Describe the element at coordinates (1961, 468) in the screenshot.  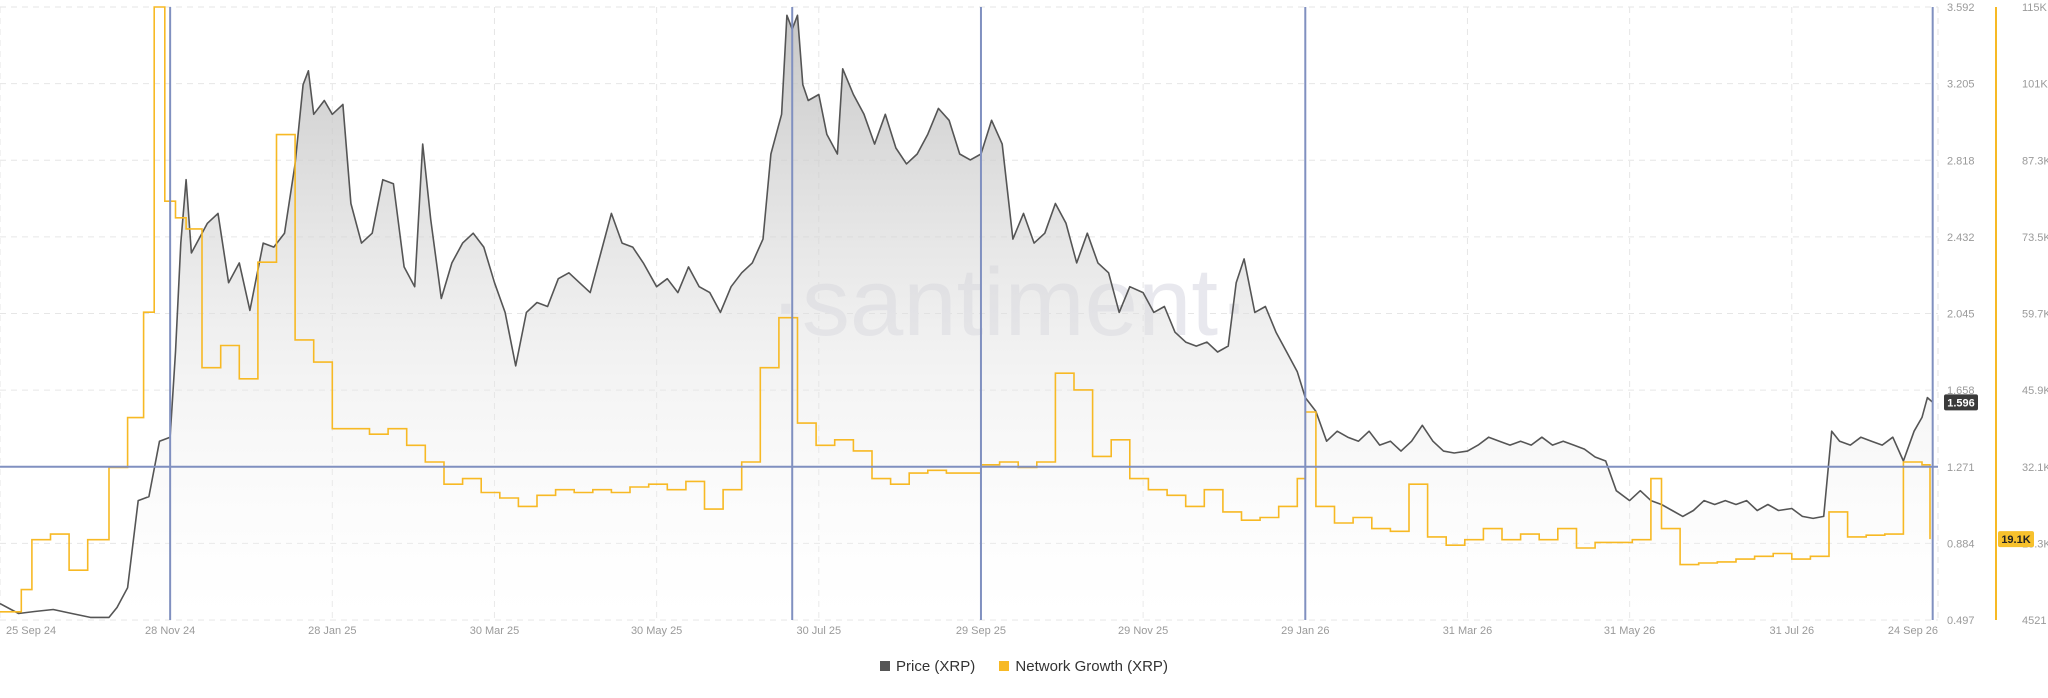
I see `y-left-tick-label: 1.271` at that location.